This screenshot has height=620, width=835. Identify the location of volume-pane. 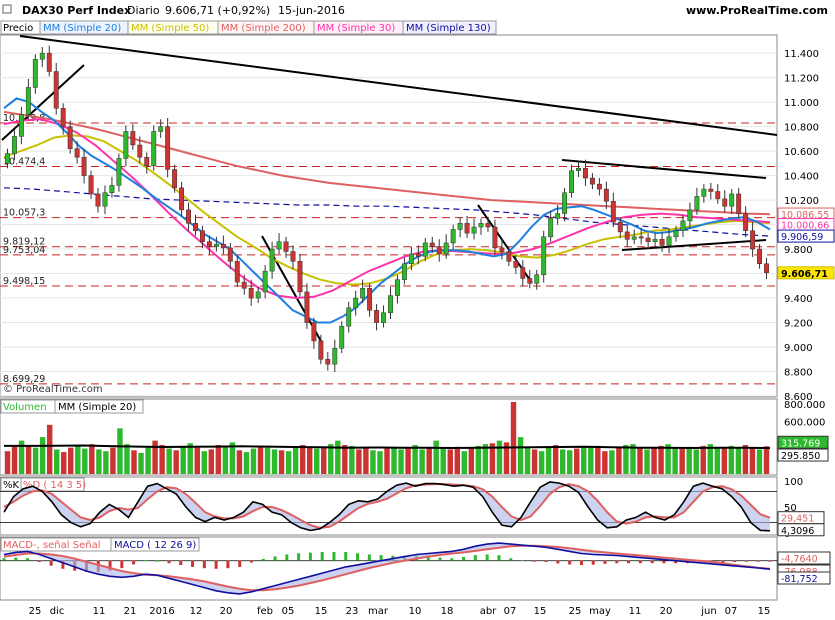
(389, 437).